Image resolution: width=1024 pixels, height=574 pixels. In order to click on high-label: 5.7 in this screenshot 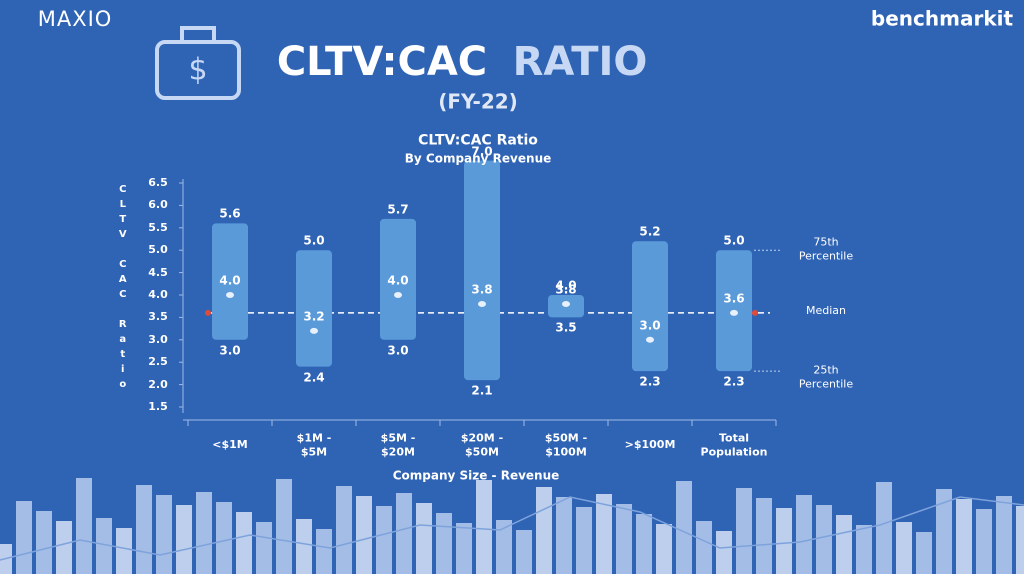, I will do `click(398, 209)`.